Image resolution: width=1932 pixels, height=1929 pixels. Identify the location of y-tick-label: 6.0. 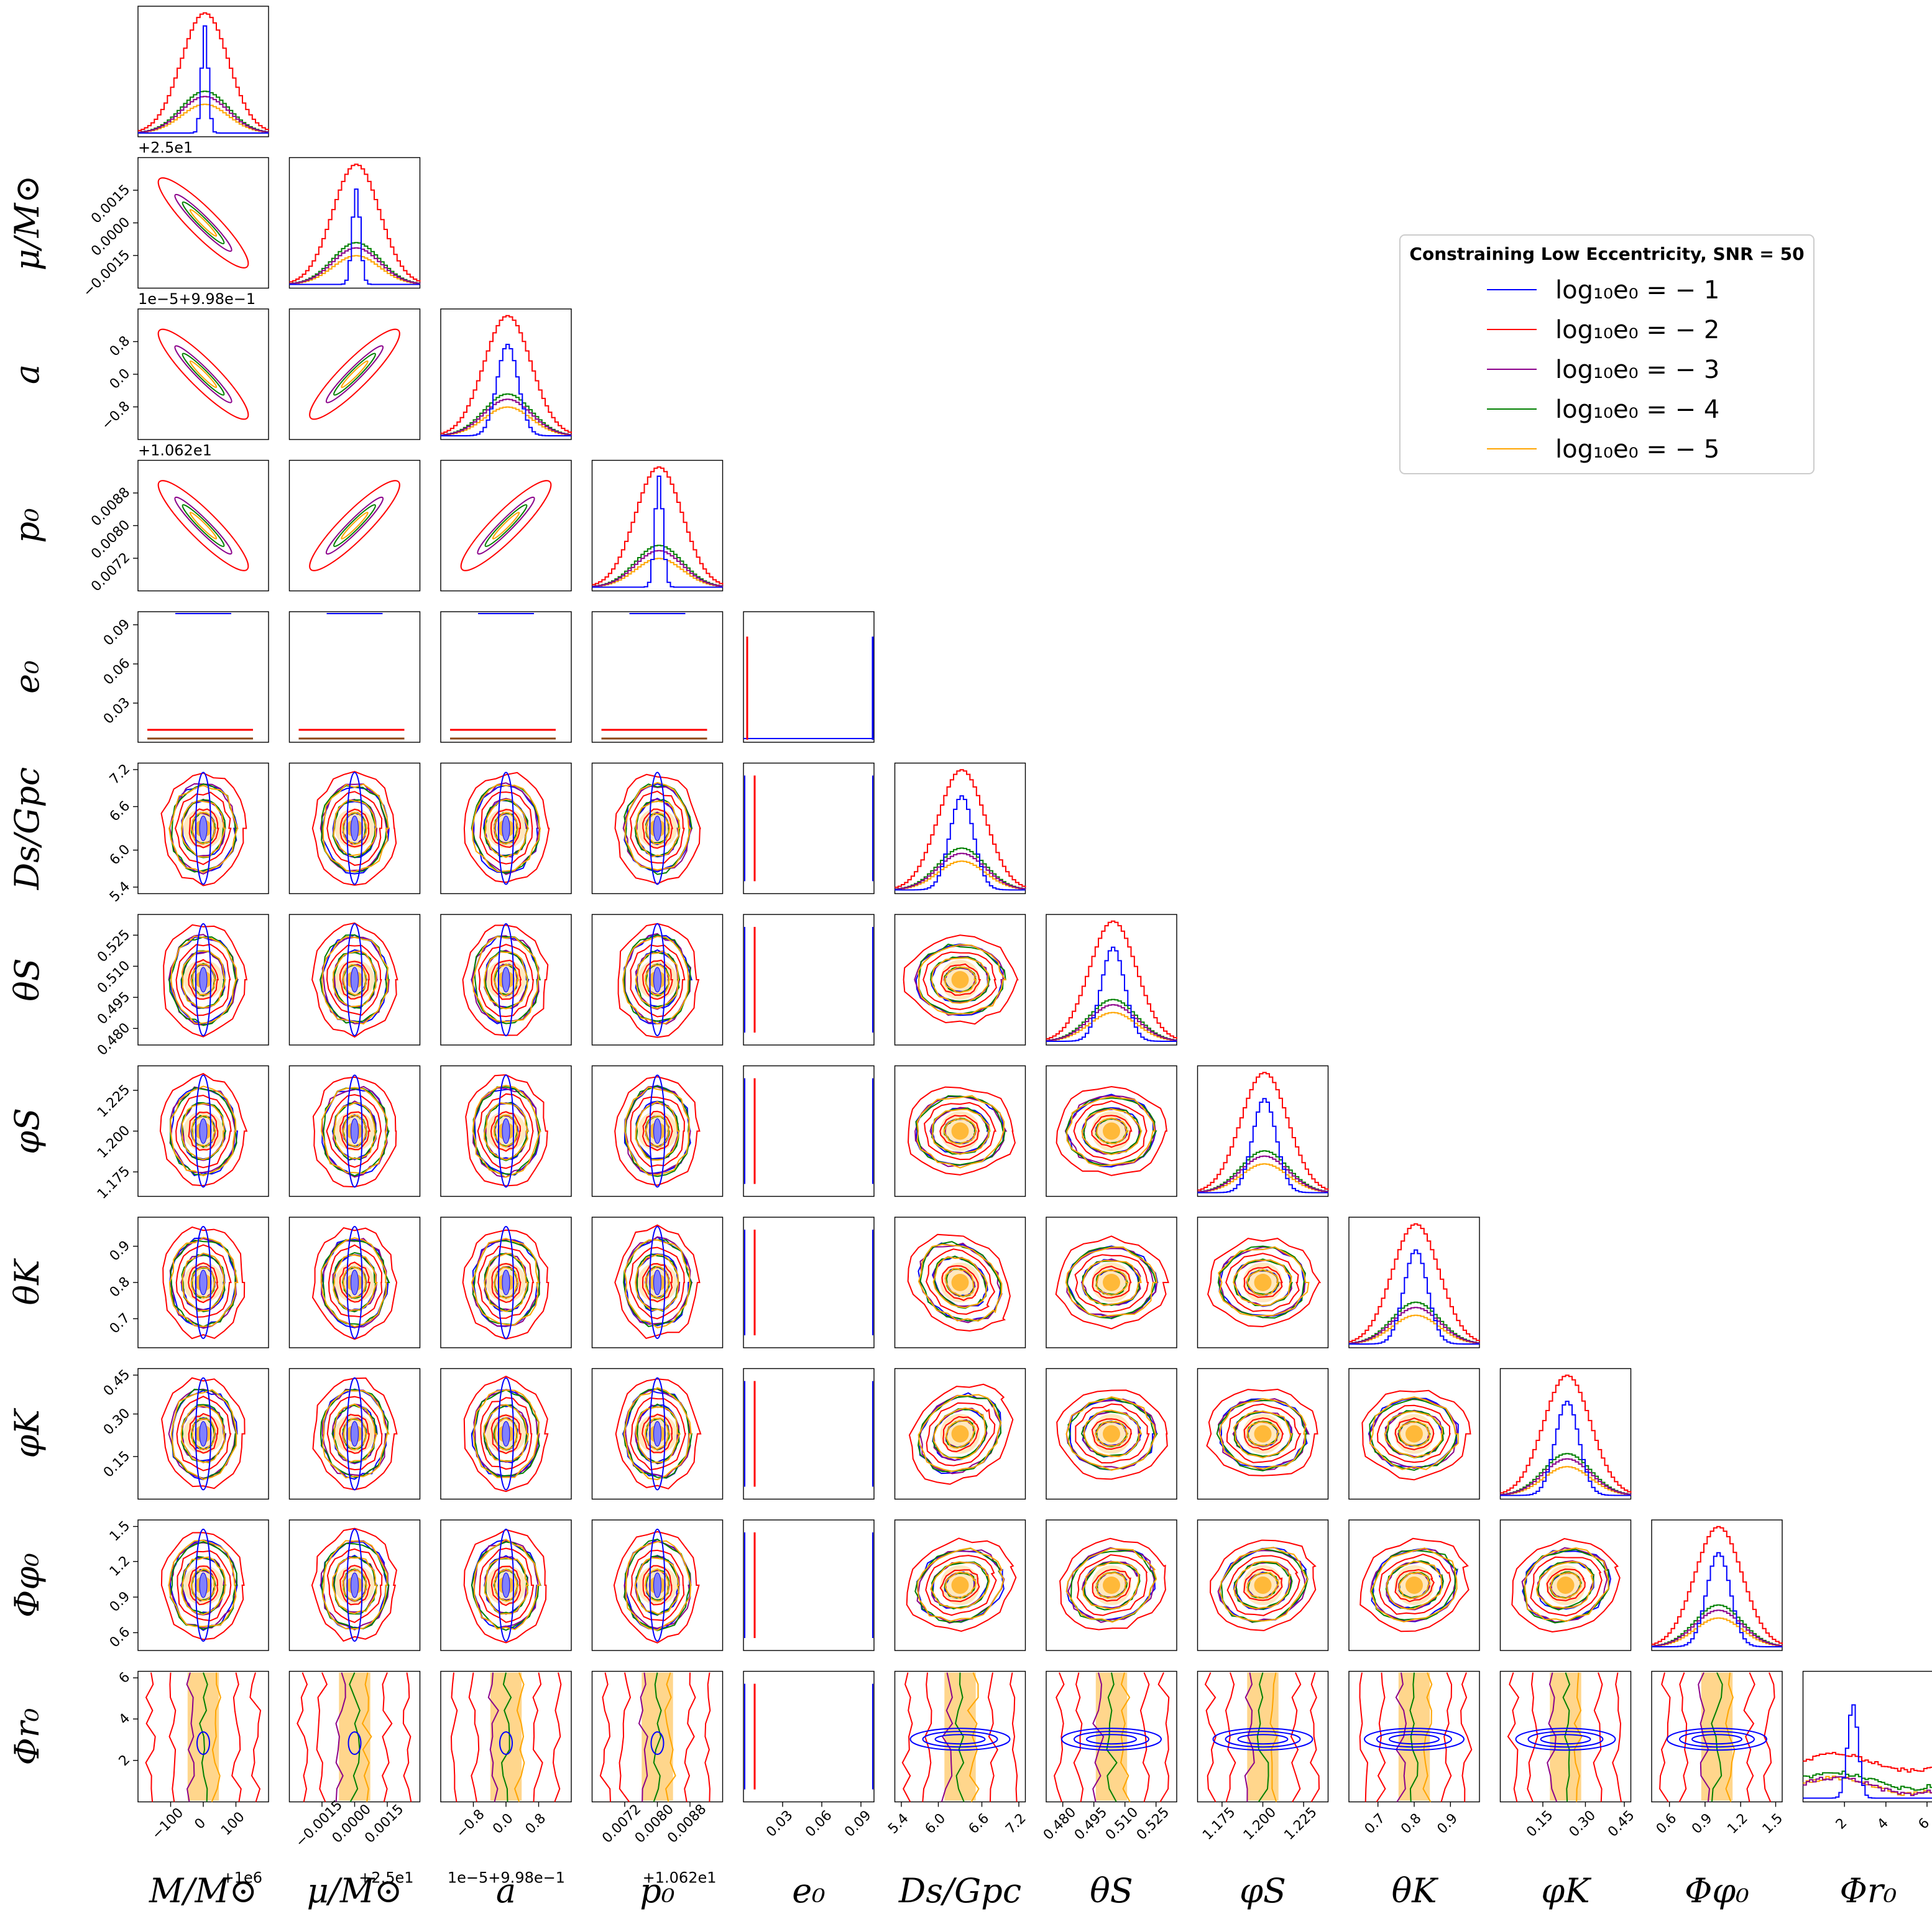
(120, 855).